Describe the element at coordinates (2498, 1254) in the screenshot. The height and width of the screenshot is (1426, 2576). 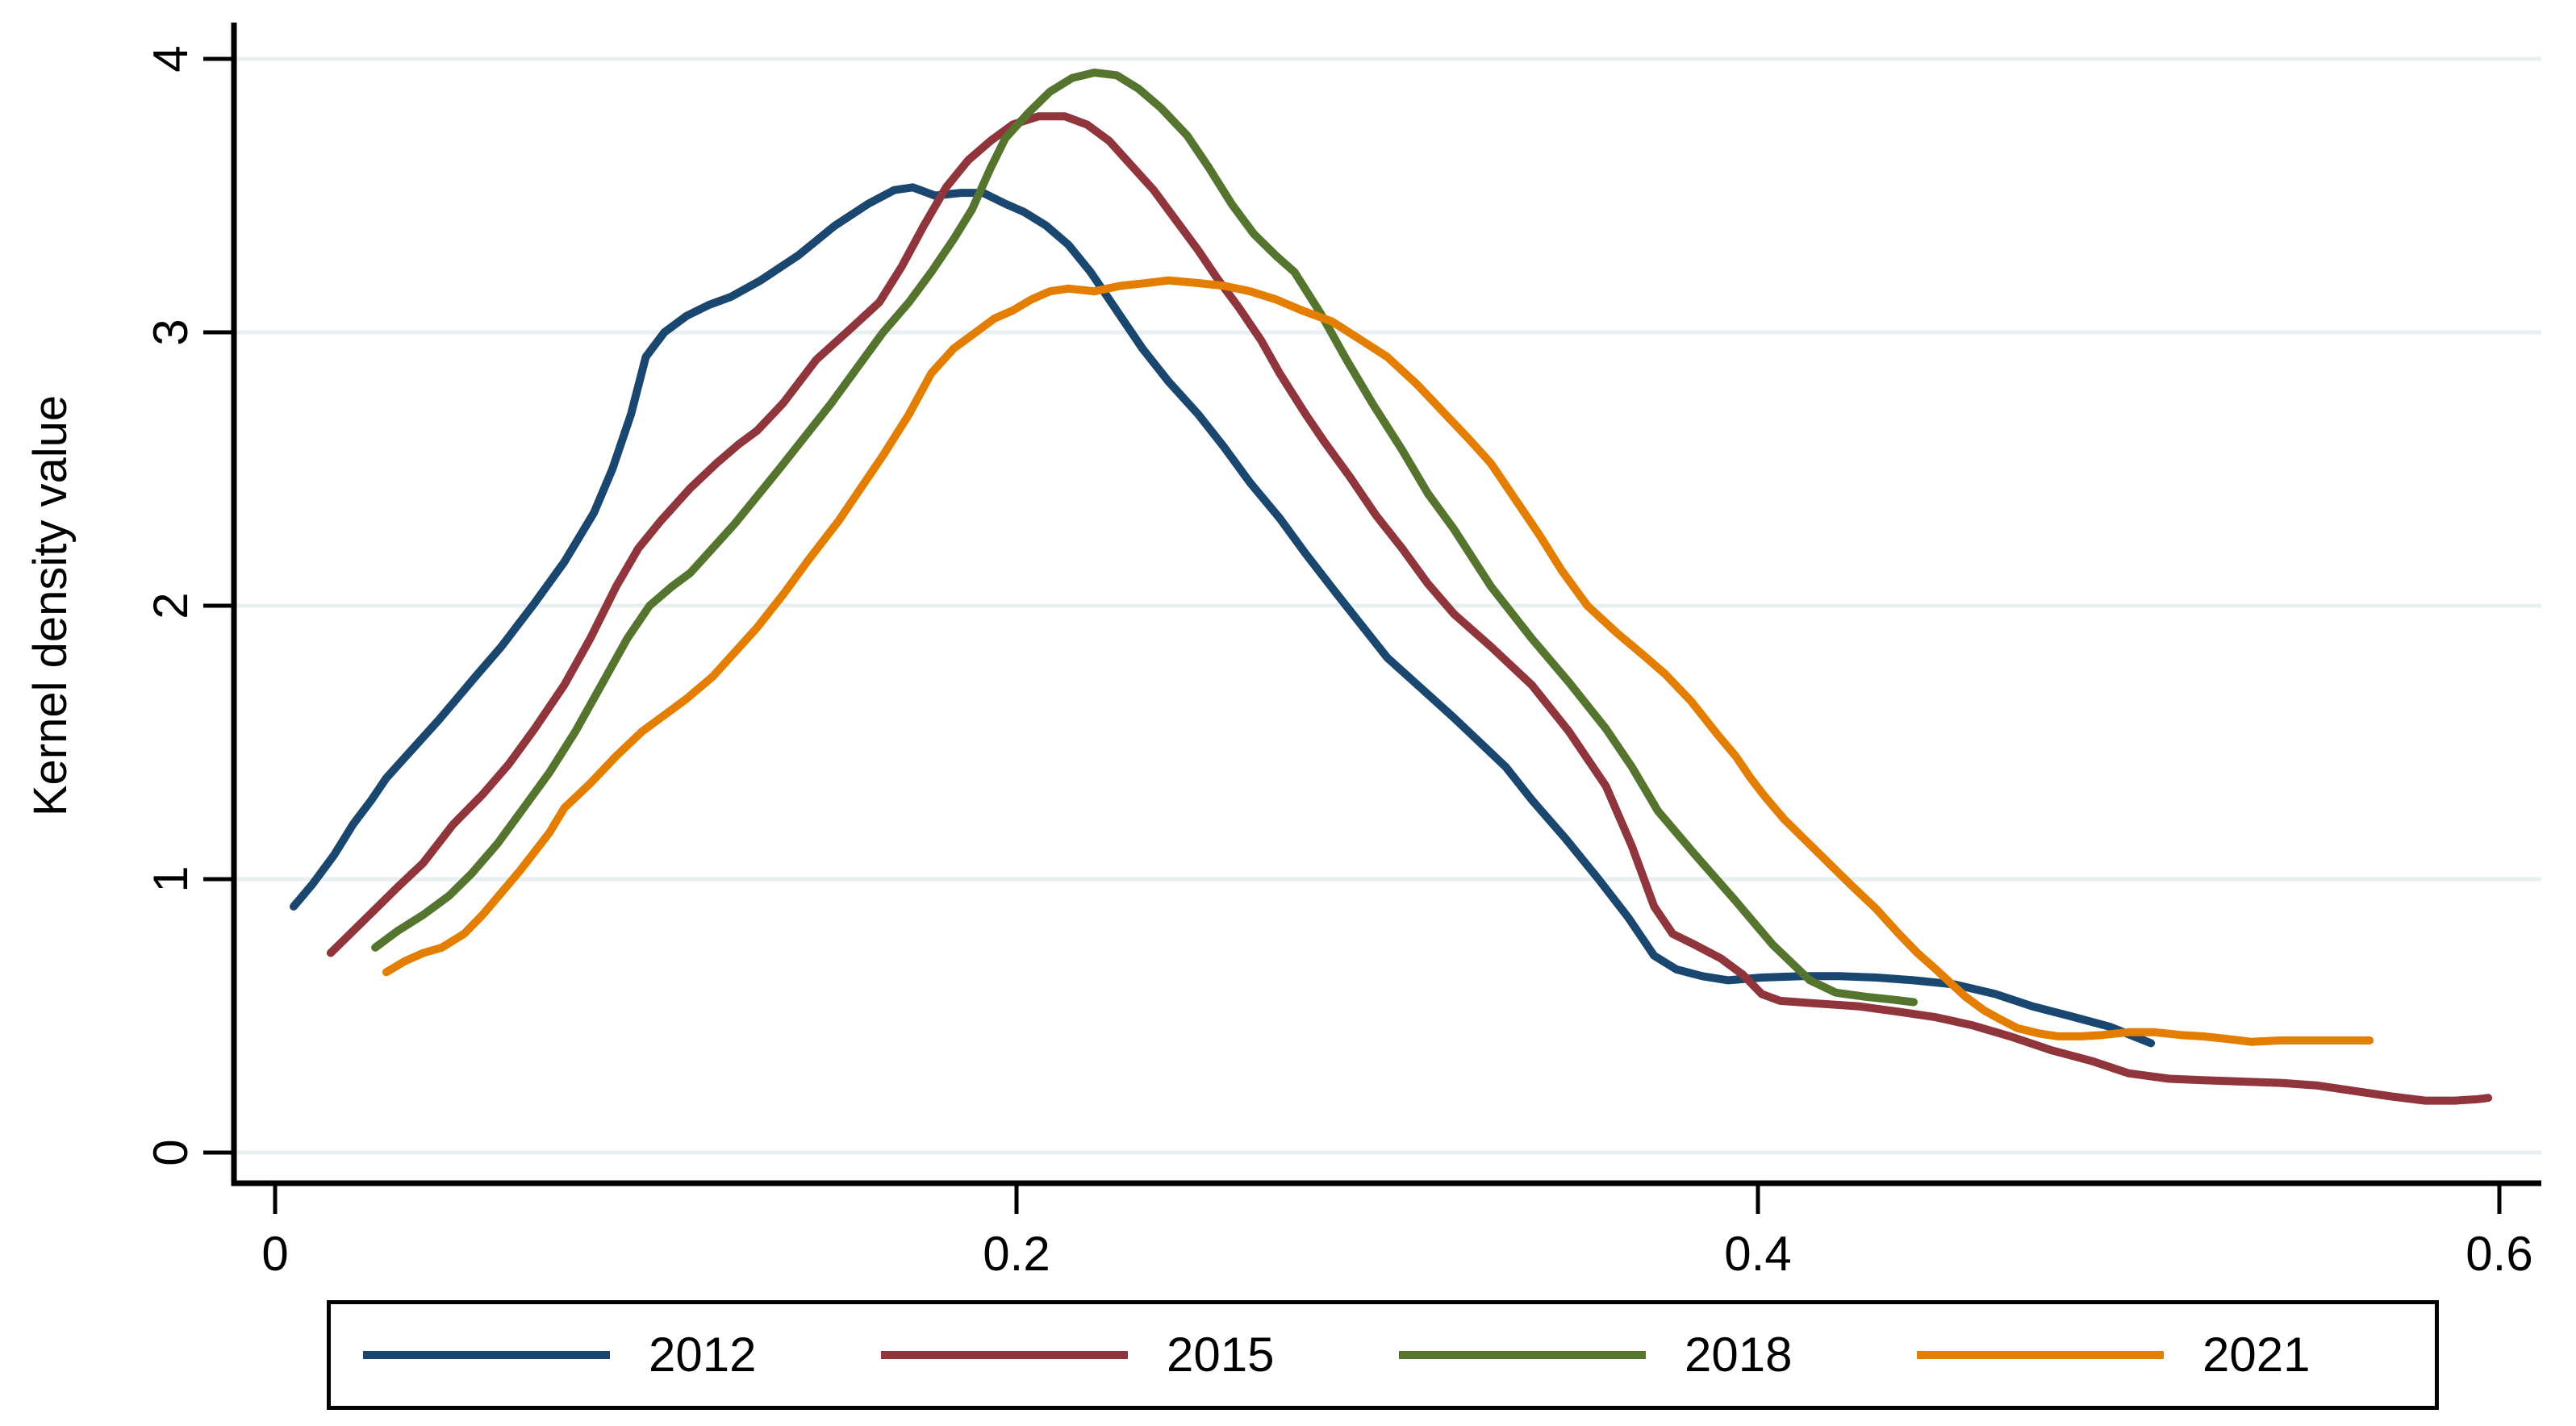
I see `x-tick-label: 0.6` at that location.